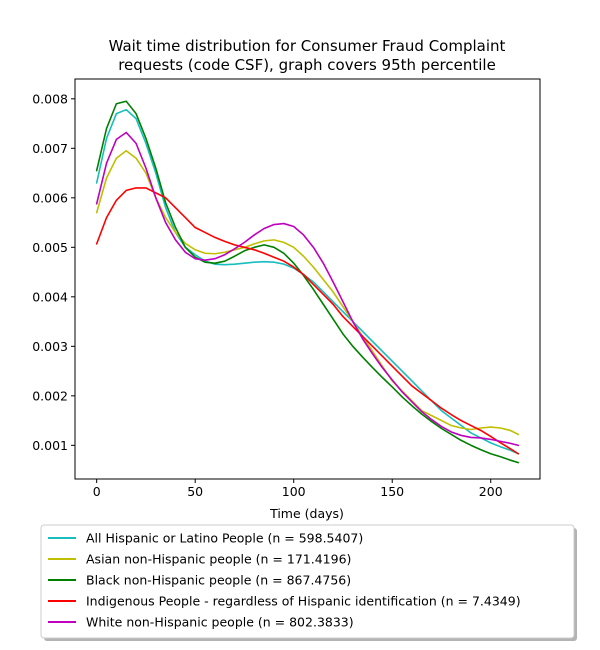 The image size is (600, 650). I want to click on y-tick-label-5: 0.006, so click(50, 197).